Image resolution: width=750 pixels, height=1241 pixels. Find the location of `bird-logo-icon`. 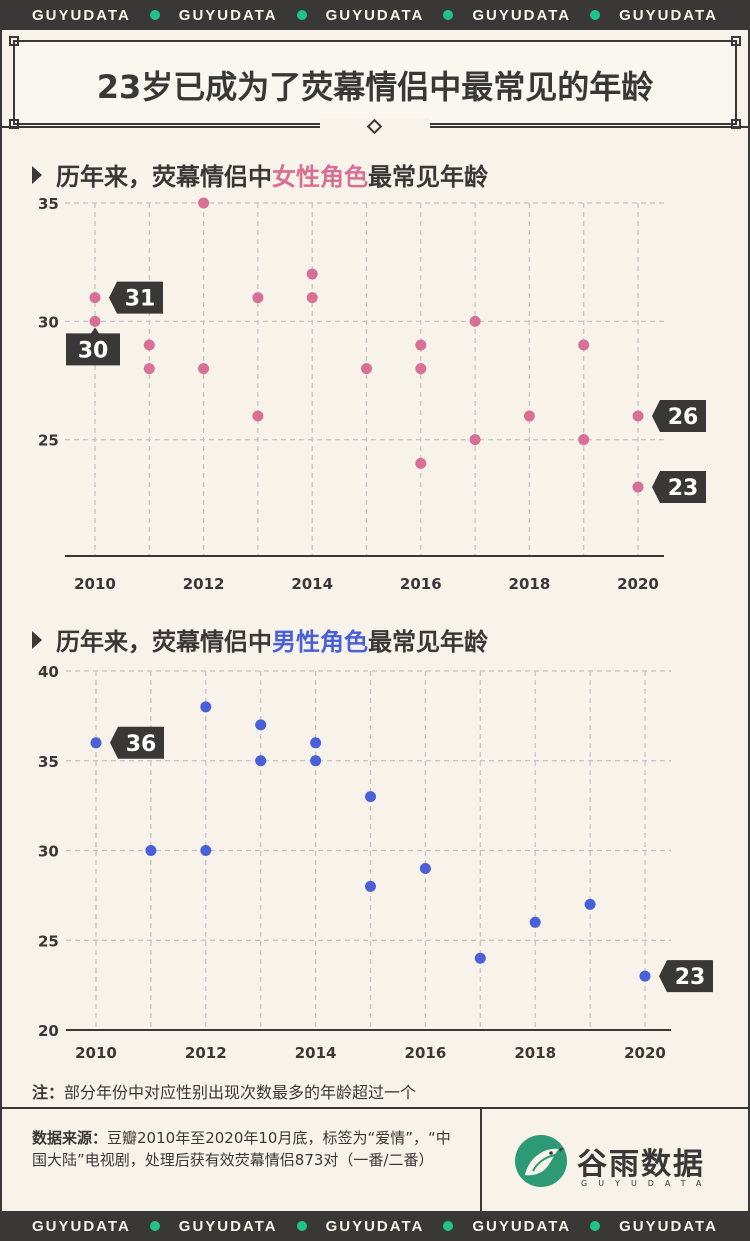

bird-logo-icon is located at coordinates (541, 1161).